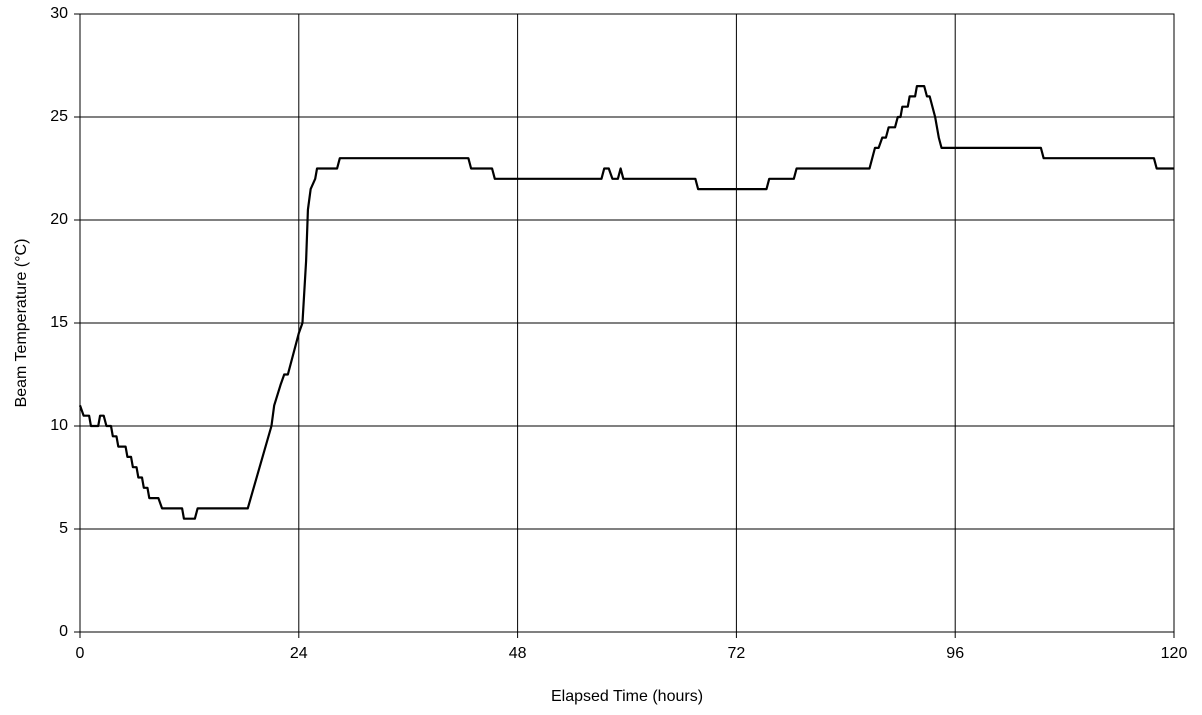  What do you see at coordinates (955, 653) in the screenshot?
I see `x-tick-label: 96` at bounding box center [955, 653].